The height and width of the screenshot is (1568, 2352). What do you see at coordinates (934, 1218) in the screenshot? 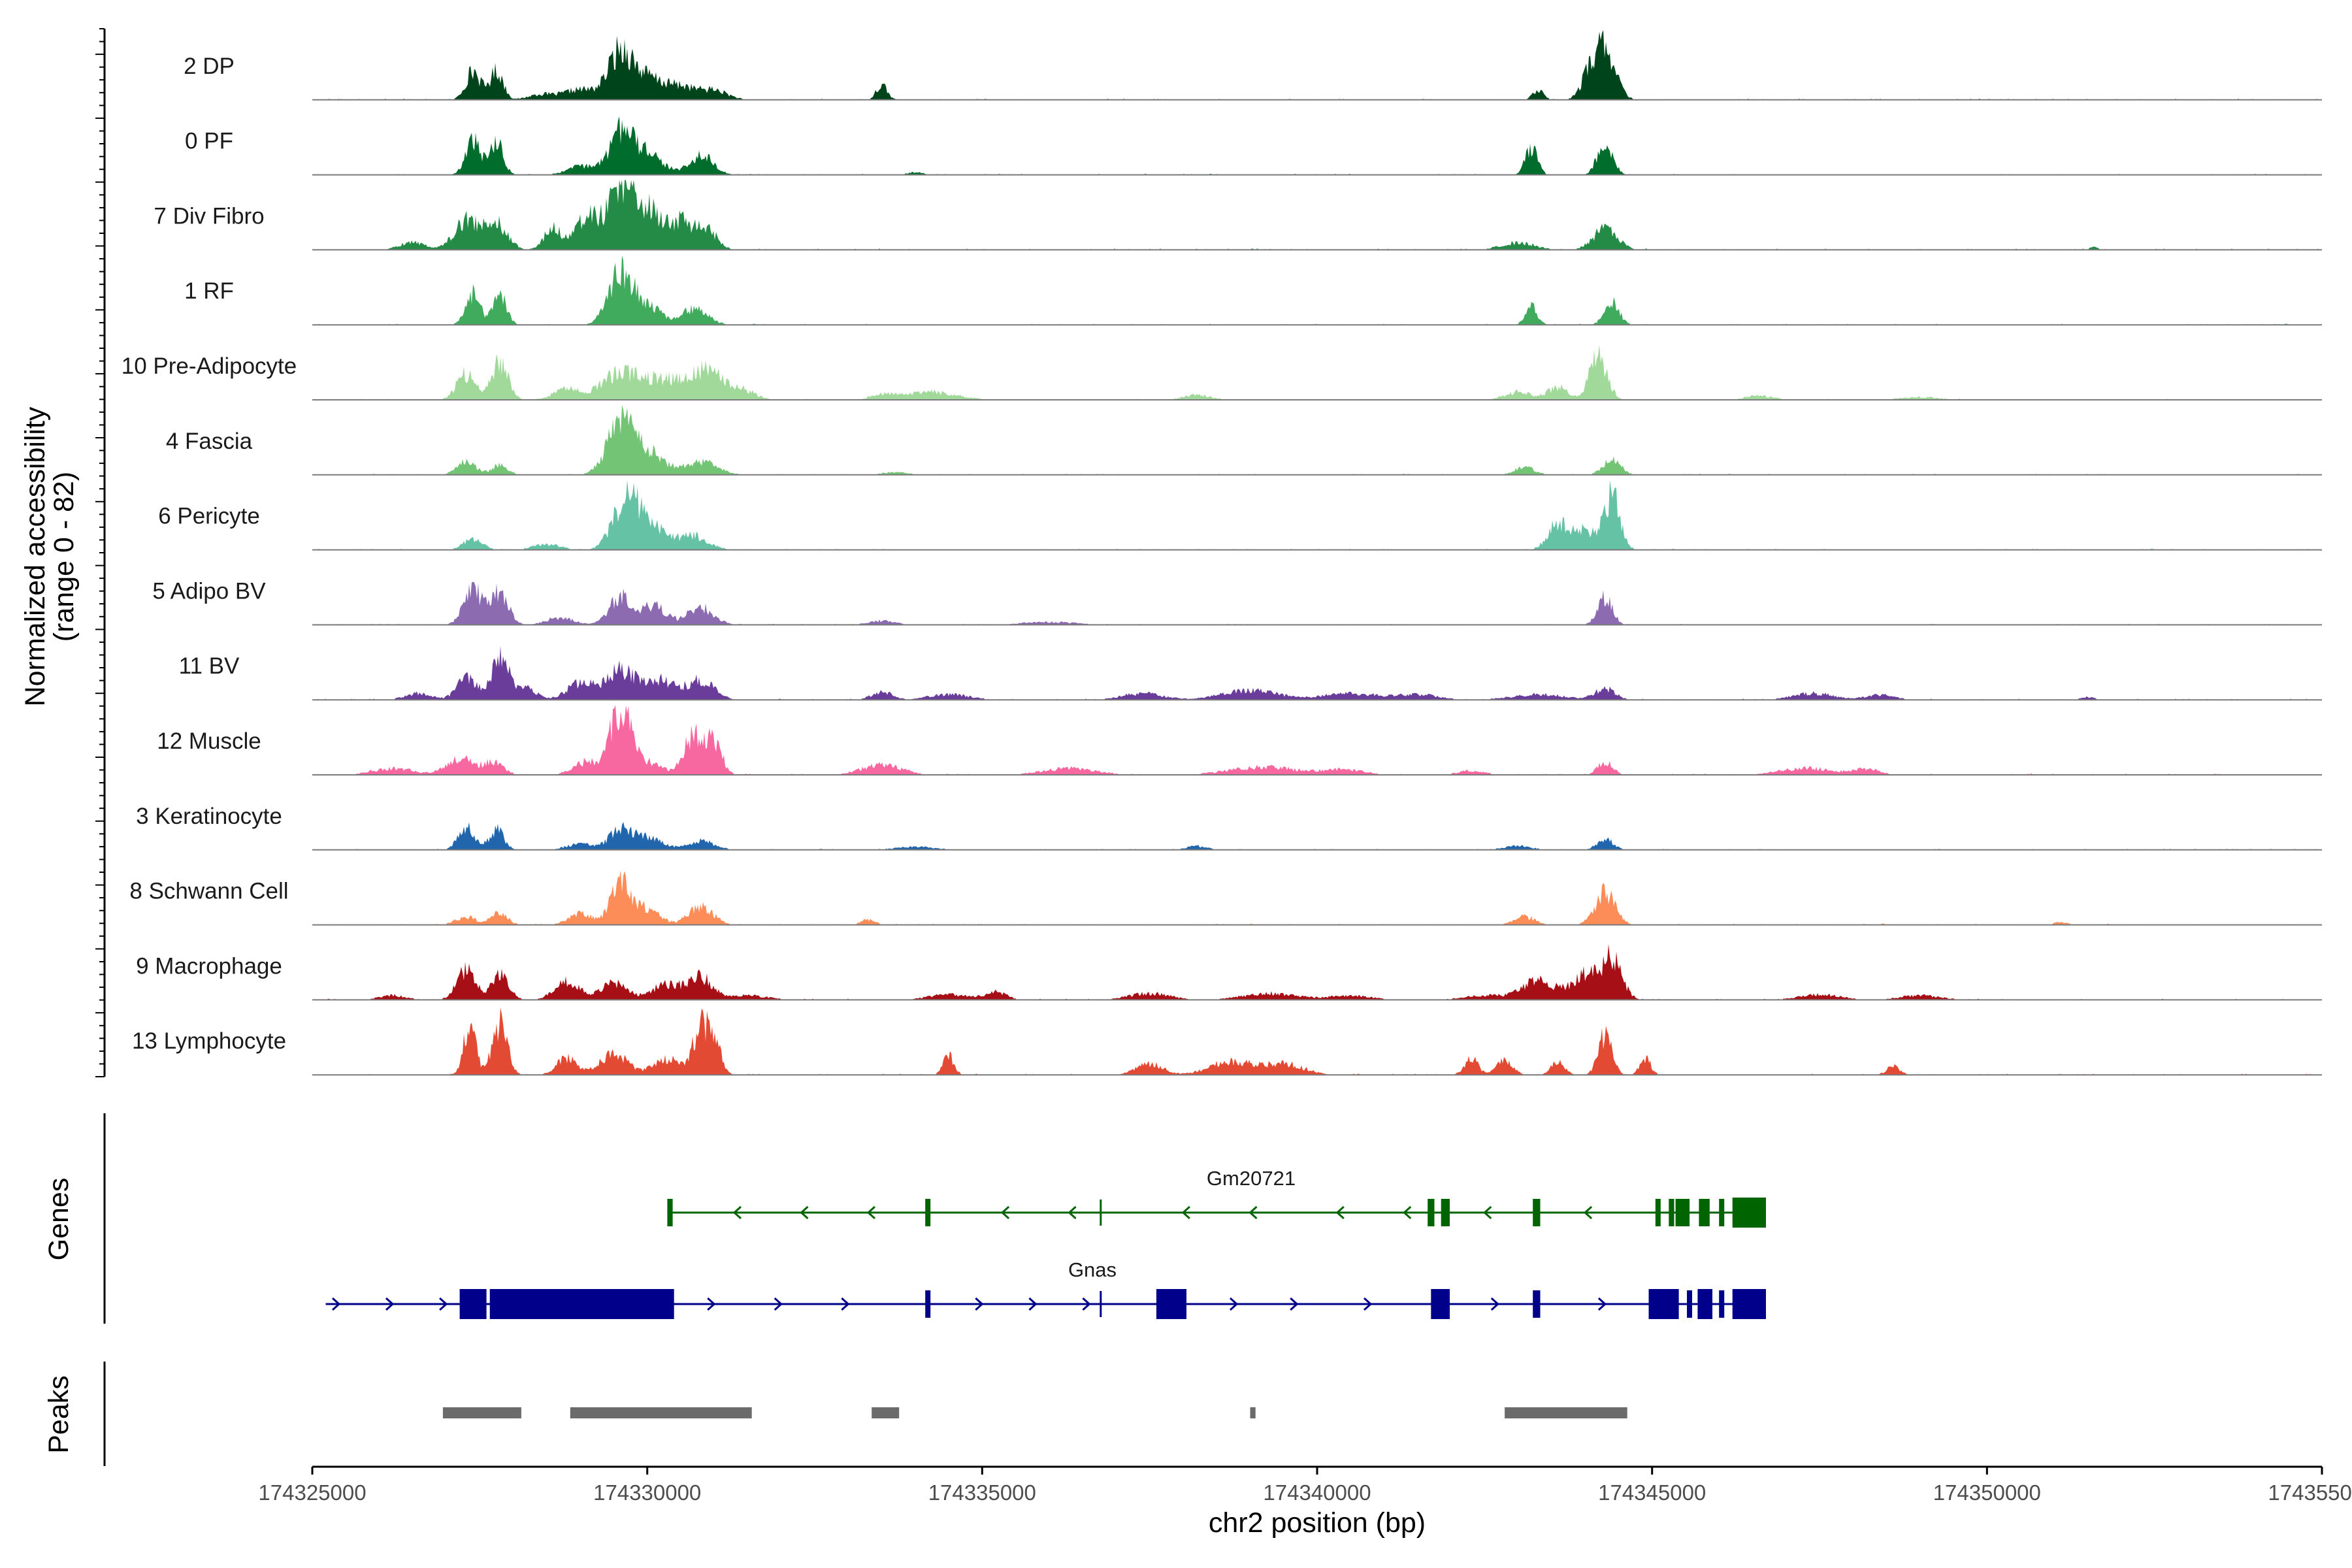
I see `genes-panel: Gm20721 Gnas` at bounding box center [934, 1218].